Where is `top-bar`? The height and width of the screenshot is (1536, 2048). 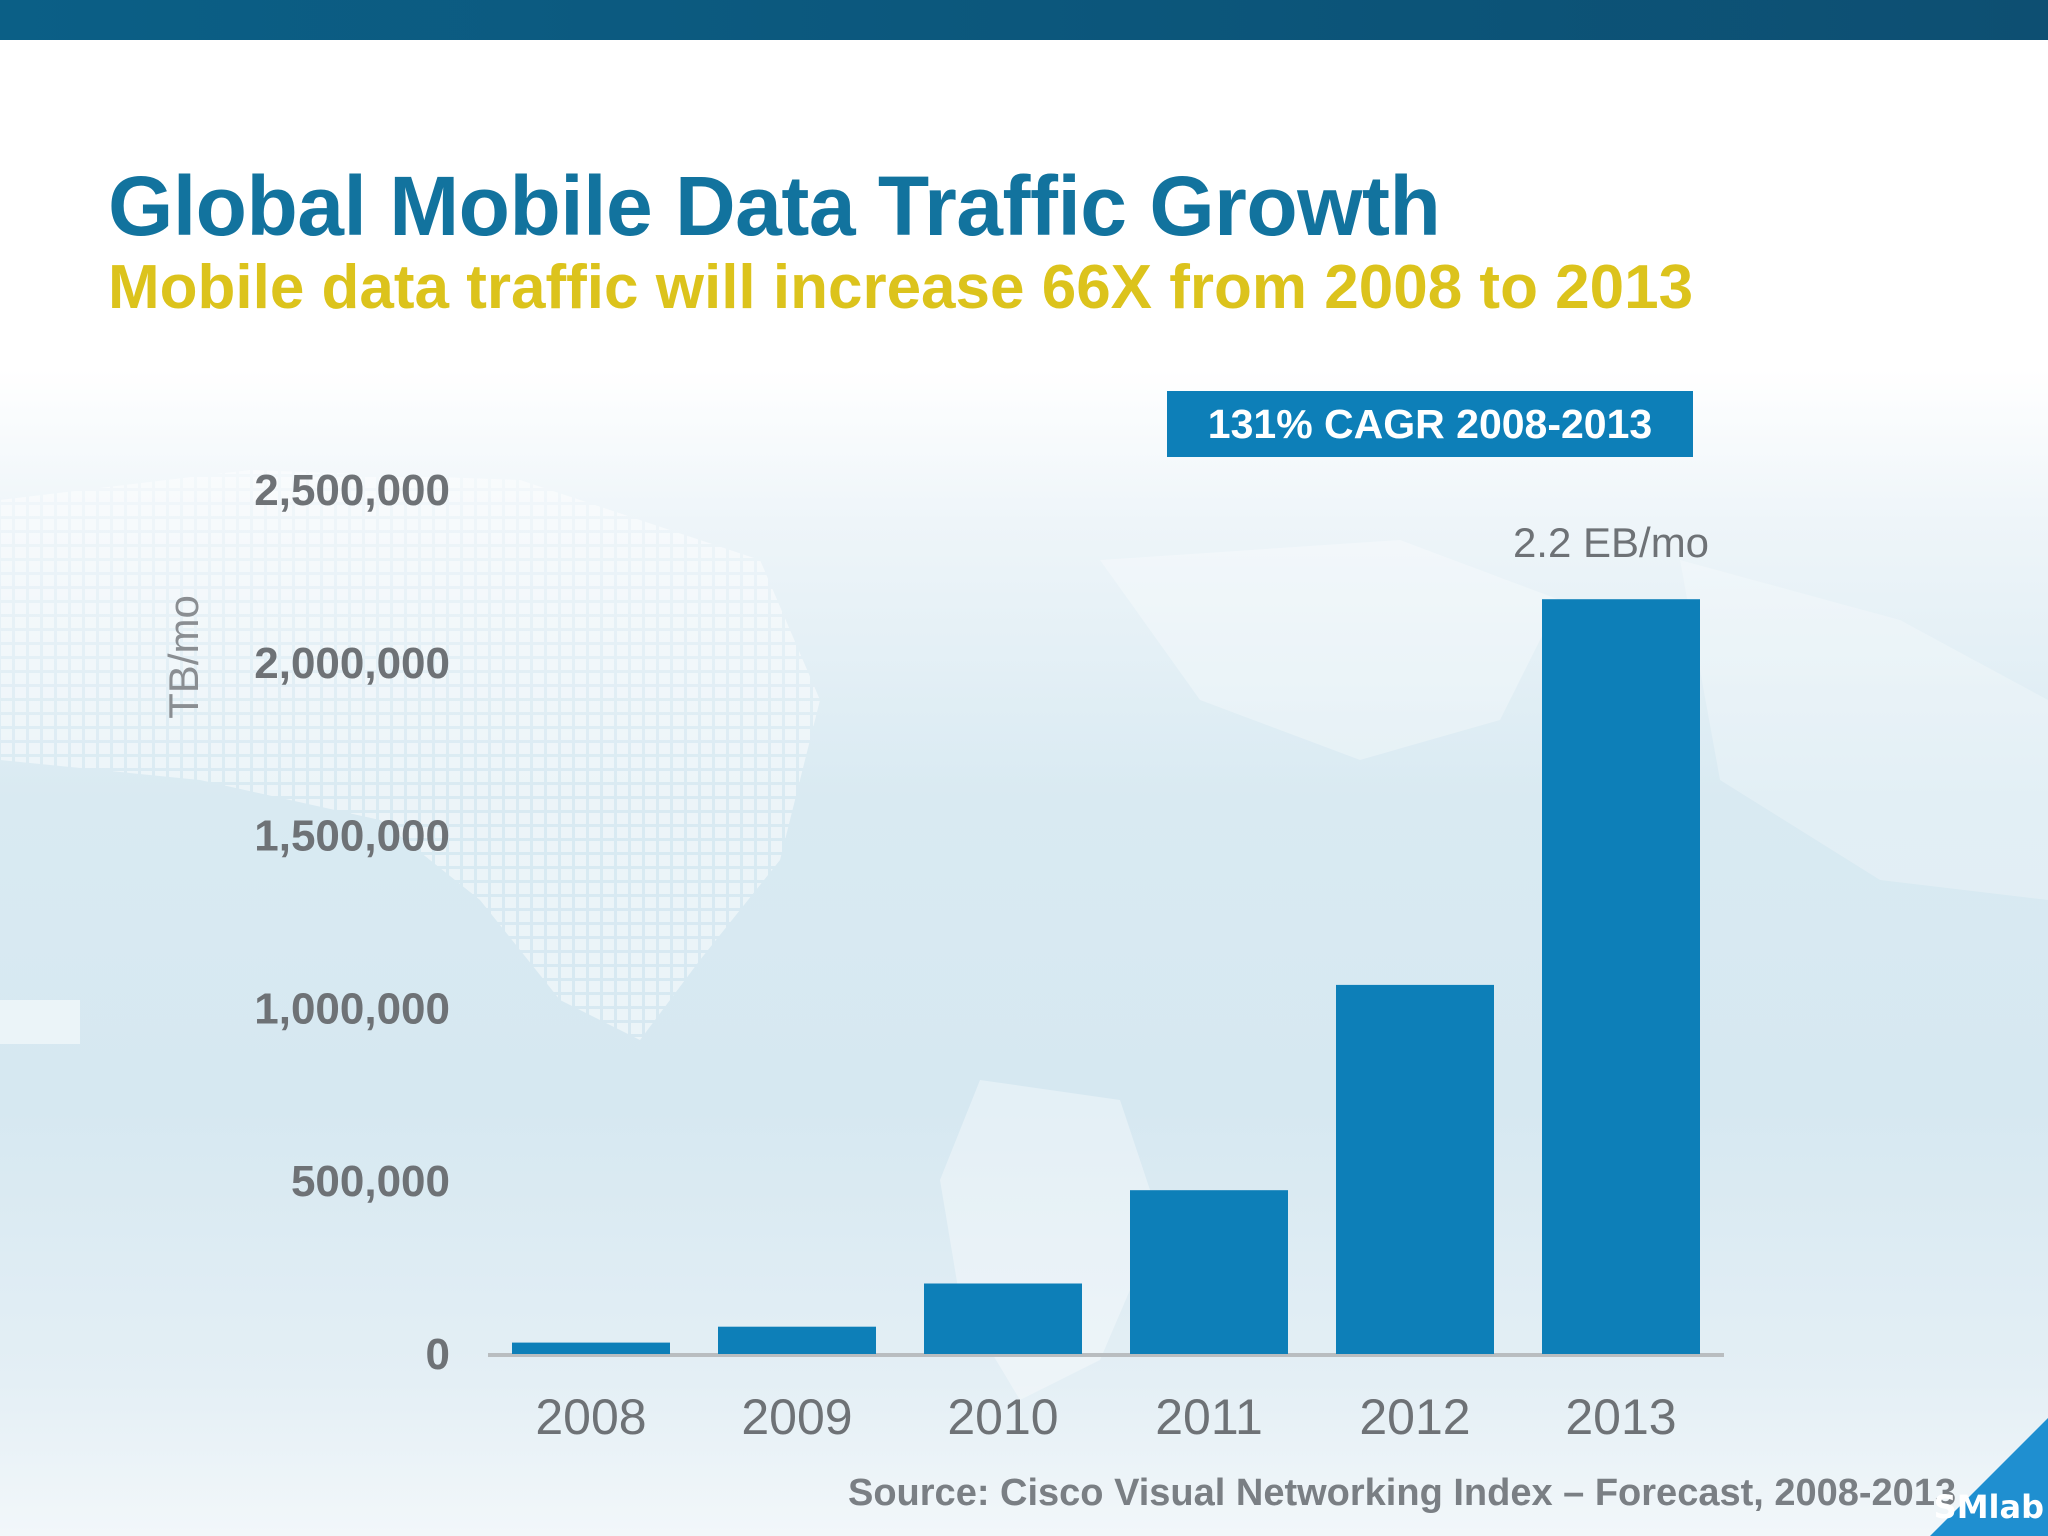
top-bar is located at coordinates (1024, 20).